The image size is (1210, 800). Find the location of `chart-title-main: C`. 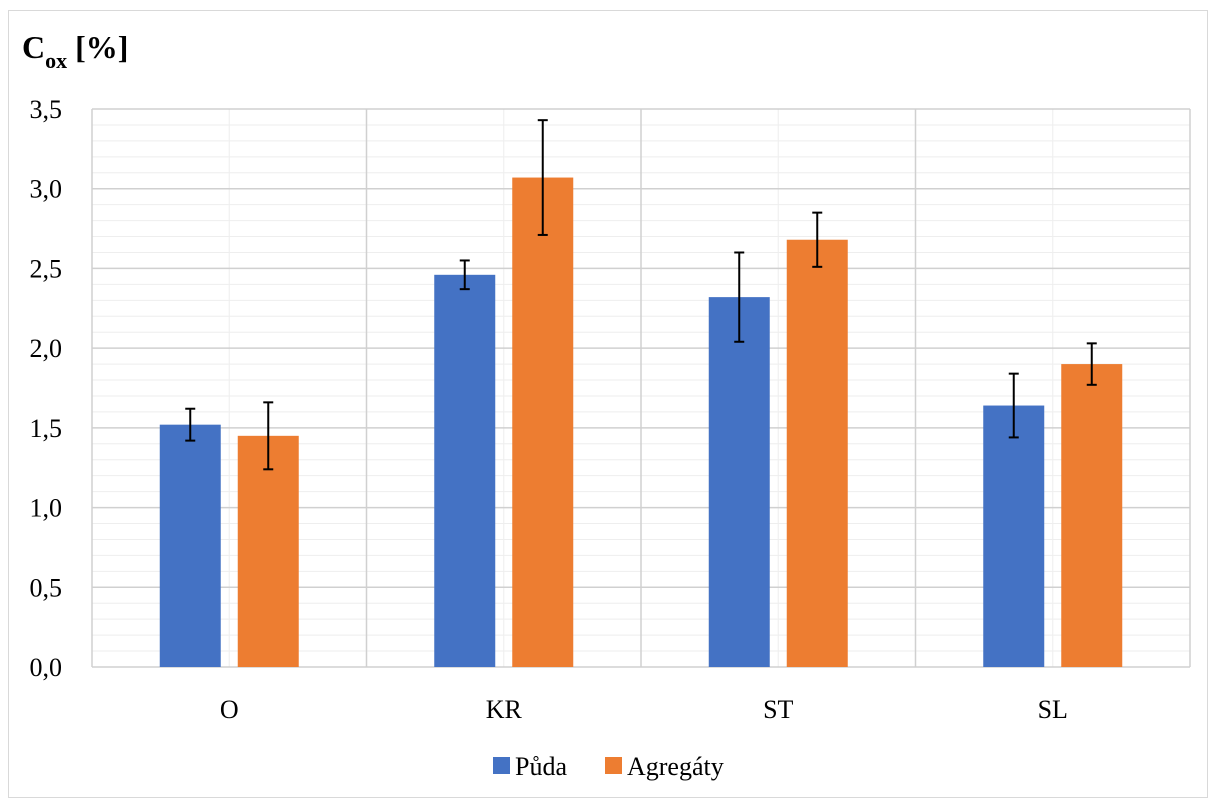

chart-title-main: C is located at coordinates (33, 47).